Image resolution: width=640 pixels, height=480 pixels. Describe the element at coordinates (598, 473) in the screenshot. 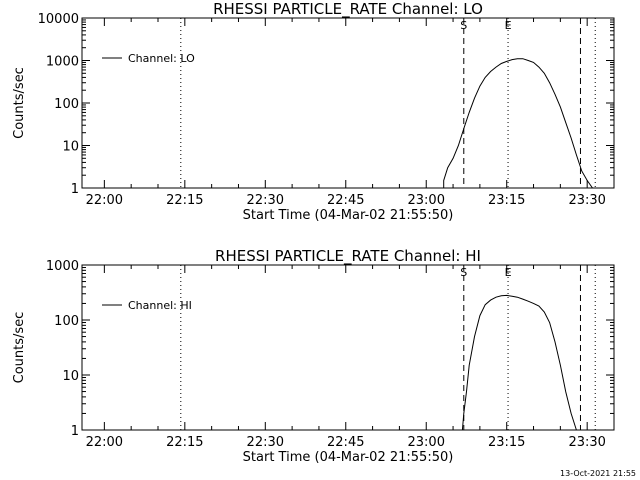

I see `timestamp-footer: 13-Oct-2021 21:55` at that location.